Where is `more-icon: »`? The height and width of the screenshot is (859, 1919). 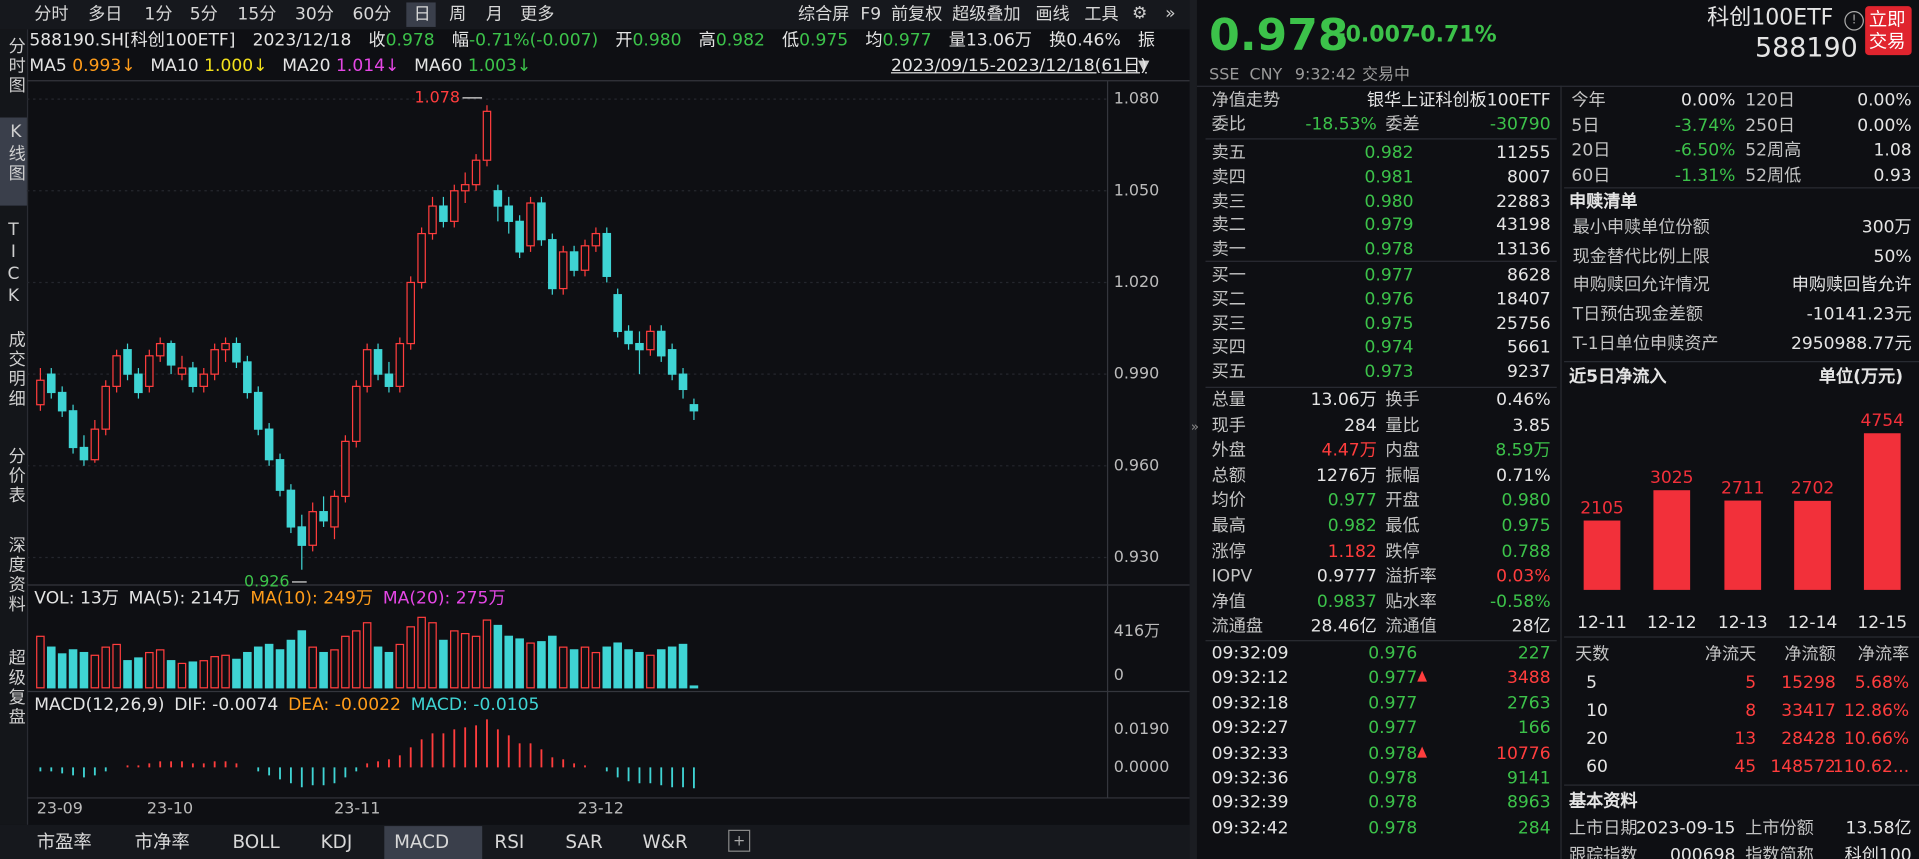
more-icon: » is located at coordinates (1170, 13).